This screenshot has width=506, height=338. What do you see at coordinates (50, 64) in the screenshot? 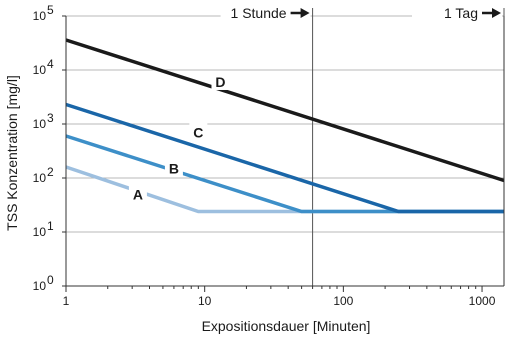
I see `y-tick-exponent: 4` at bounding box center [50, 64].